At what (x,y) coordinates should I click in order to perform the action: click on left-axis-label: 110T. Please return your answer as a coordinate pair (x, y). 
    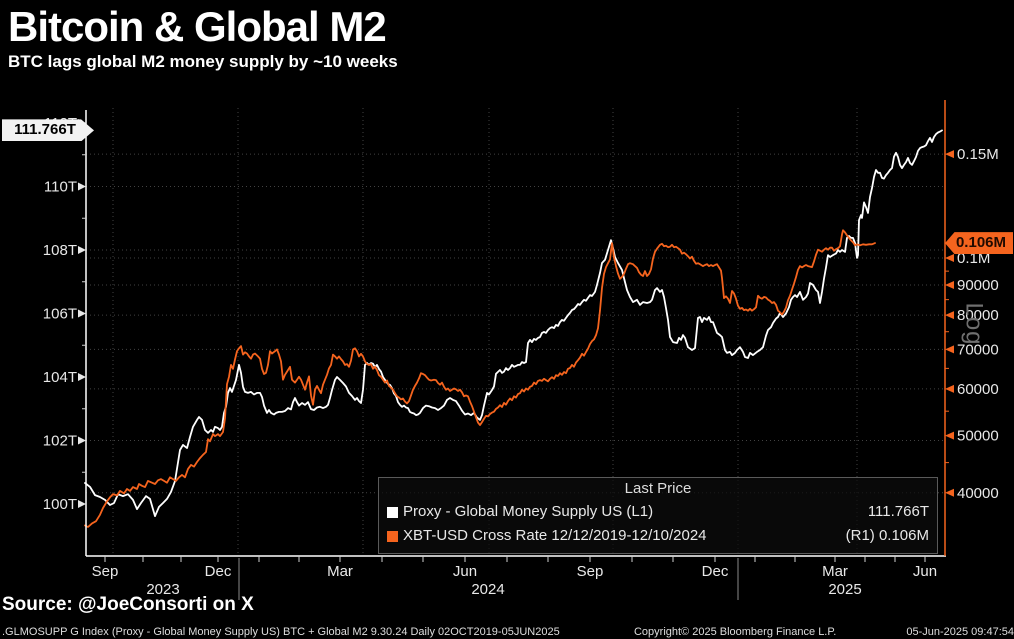
    Looking at the image, I should click on (60, 187).